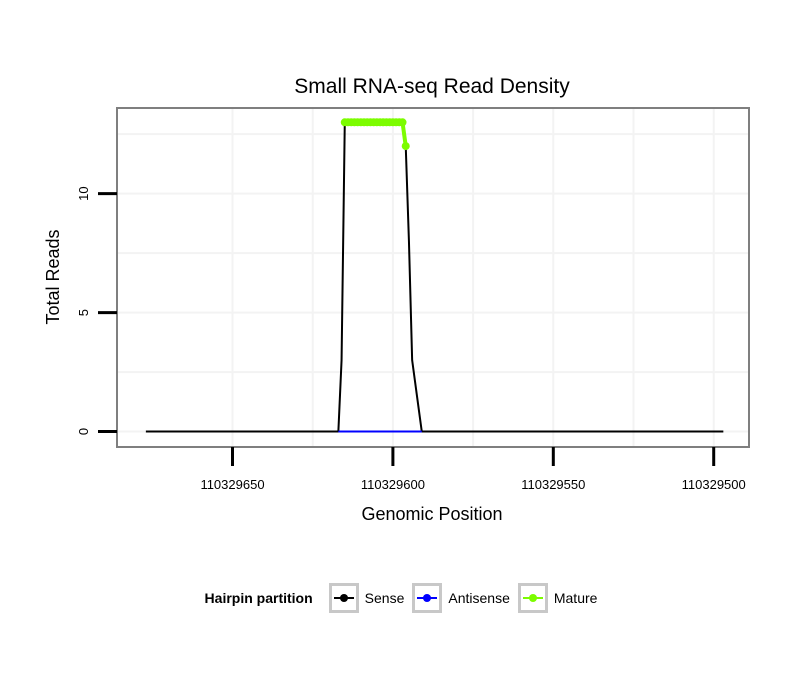  I want to click on x-axis: 110329650 110329600 110329550 110329500, so click(473, 469).